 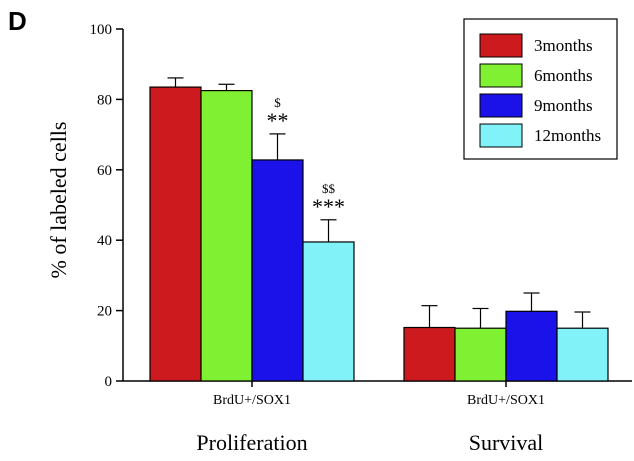 What do you see at coordinates (506, 442) in the screenshot?
I see `group-label: Survival` at bounding box center [506, 442].